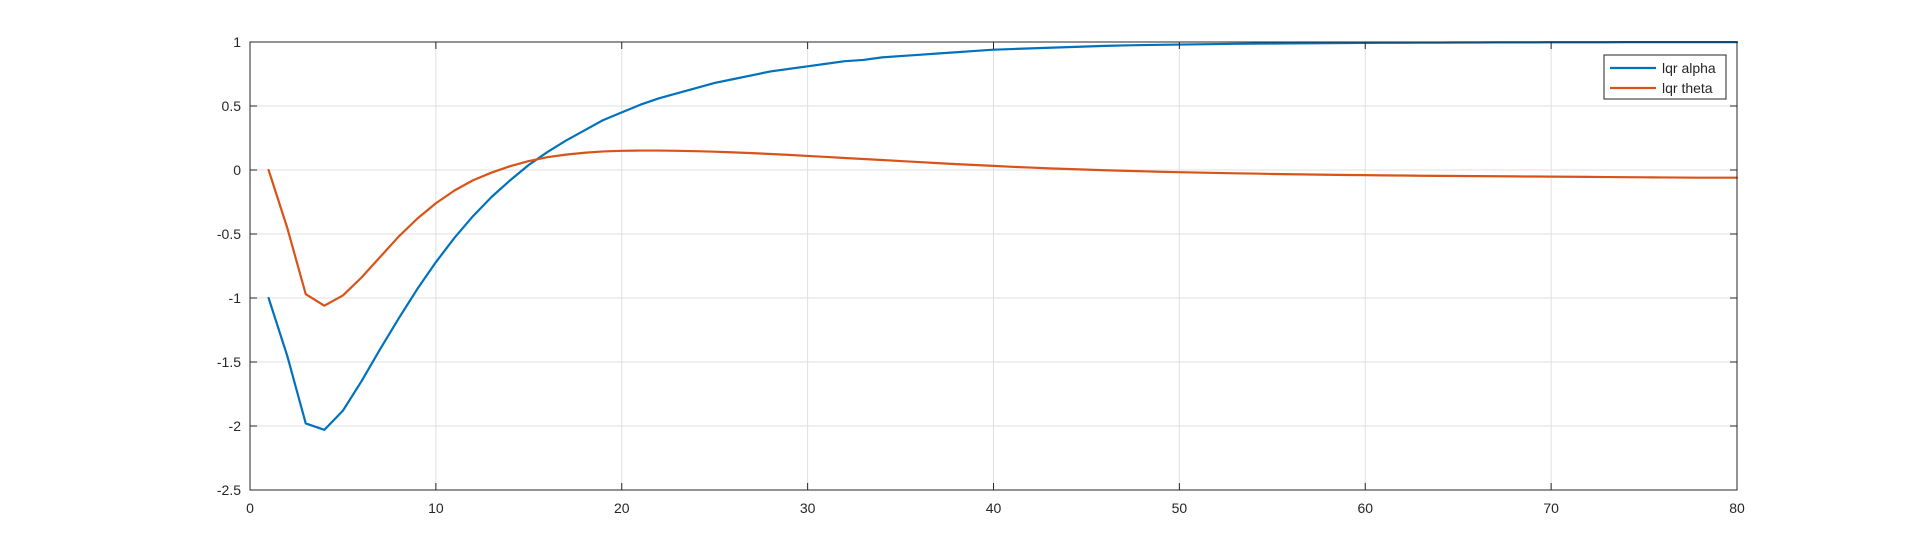 The width and height of the screenshot is (1920, 556). I want to click on legend-box, so click(1665, 77).